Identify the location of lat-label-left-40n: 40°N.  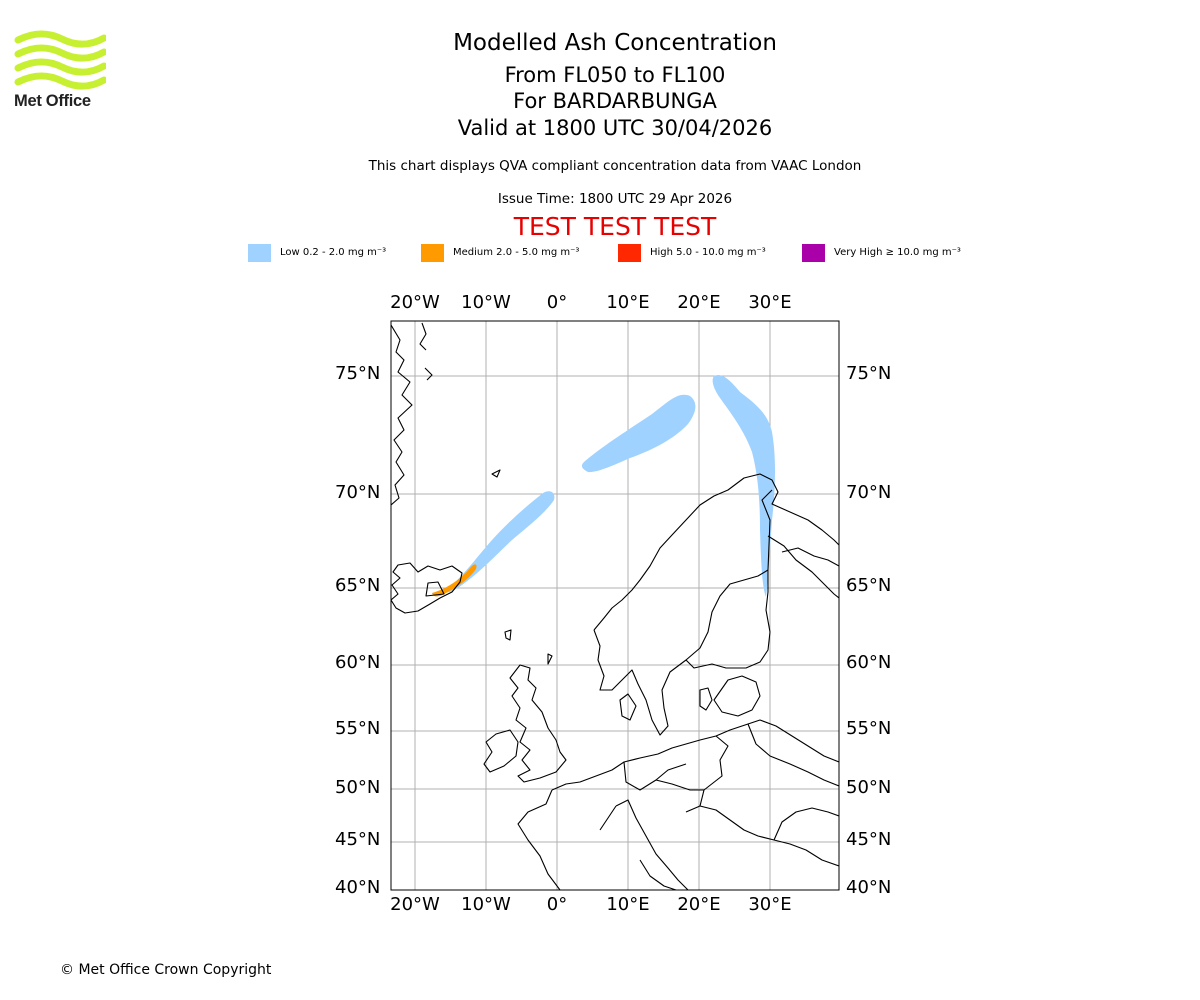
(358, 887).